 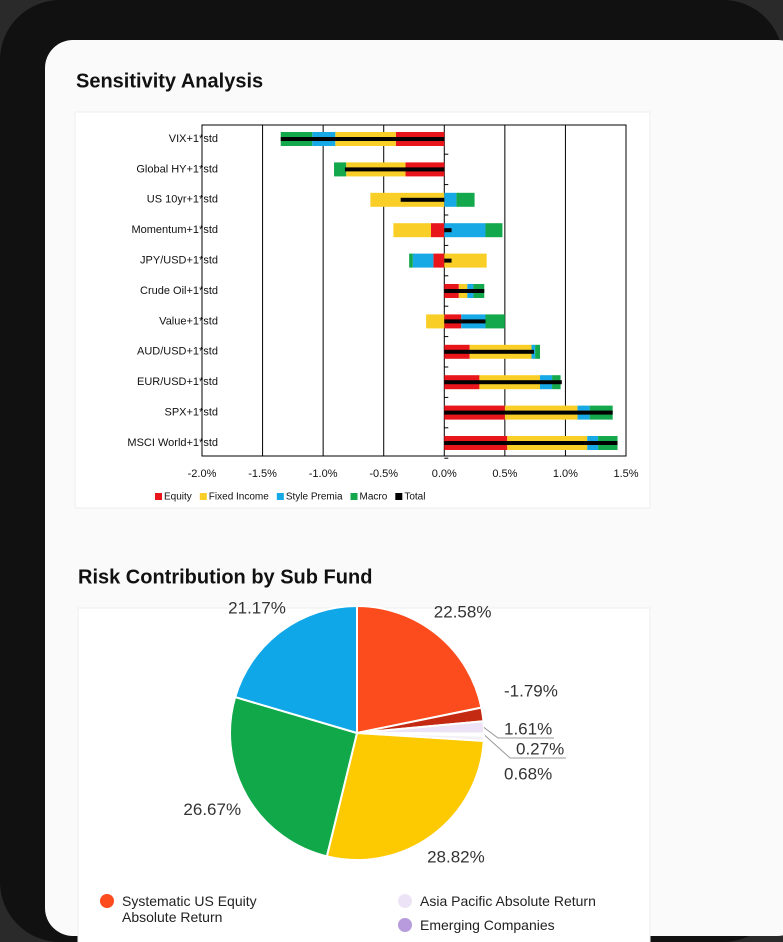 What do you see at coordinates (169, 81) in the screenshot?
I see `section-title: Sensitivity Analysis` at bounding box center [169, 81].